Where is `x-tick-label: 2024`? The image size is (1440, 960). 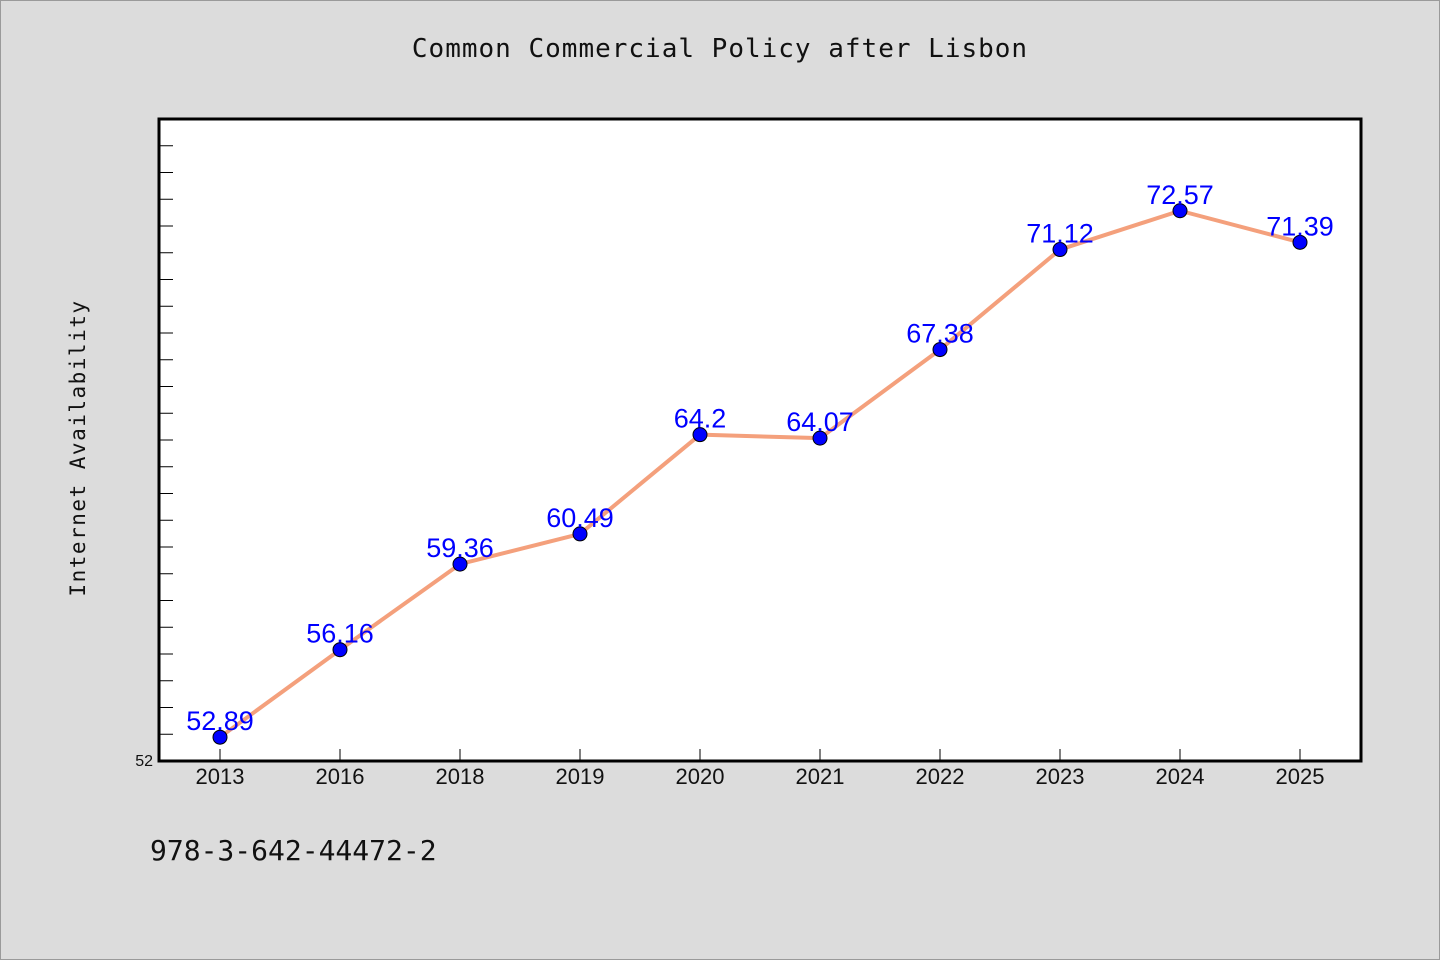 x-tick-label: 2024 is located at coordinates (1180, 776).